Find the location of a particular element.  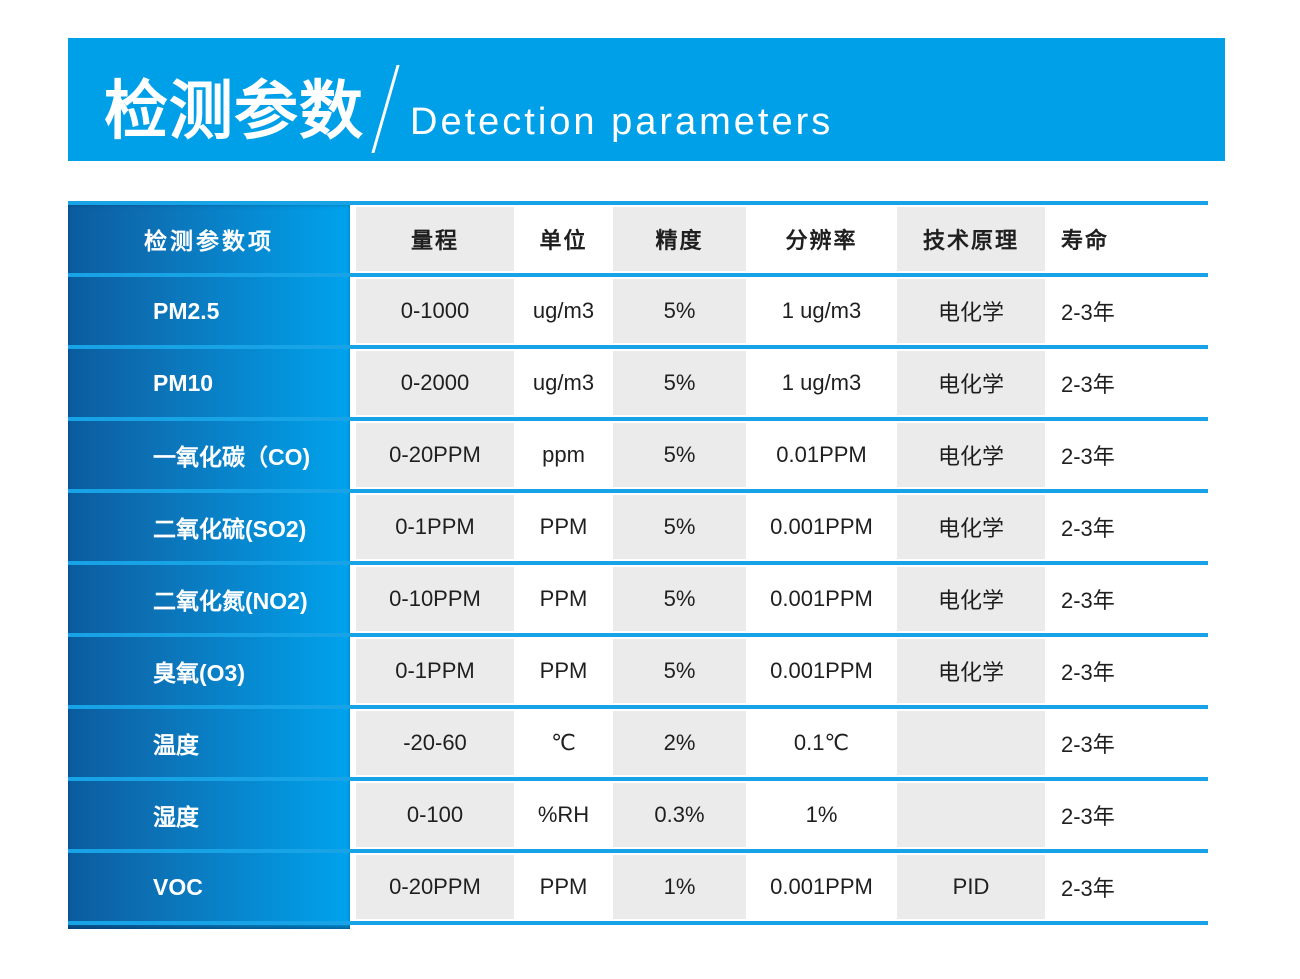

table-row: 一氧化碳（CO) 0-20PPM ppm 5% 0.01PPM 电化学 2-3年 is located at coordinates (638, 455).